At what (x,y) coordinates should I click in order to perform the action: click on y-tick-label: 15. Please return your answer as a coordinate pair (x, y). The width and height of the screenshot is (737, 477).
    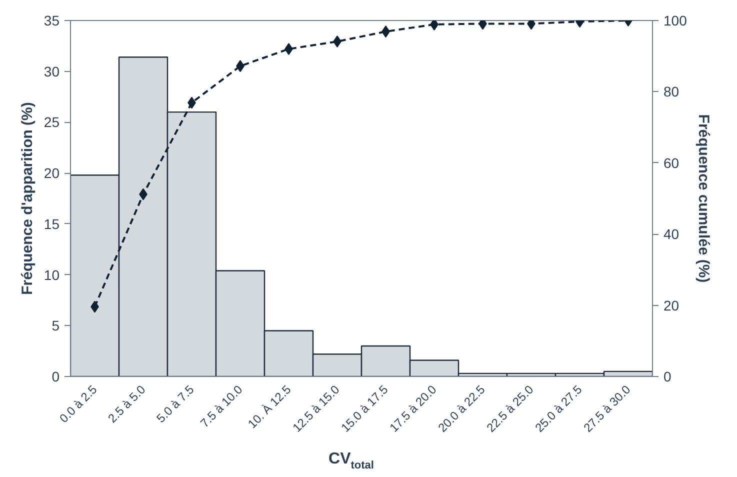
    Looking at the image, I should click on (52, 224).